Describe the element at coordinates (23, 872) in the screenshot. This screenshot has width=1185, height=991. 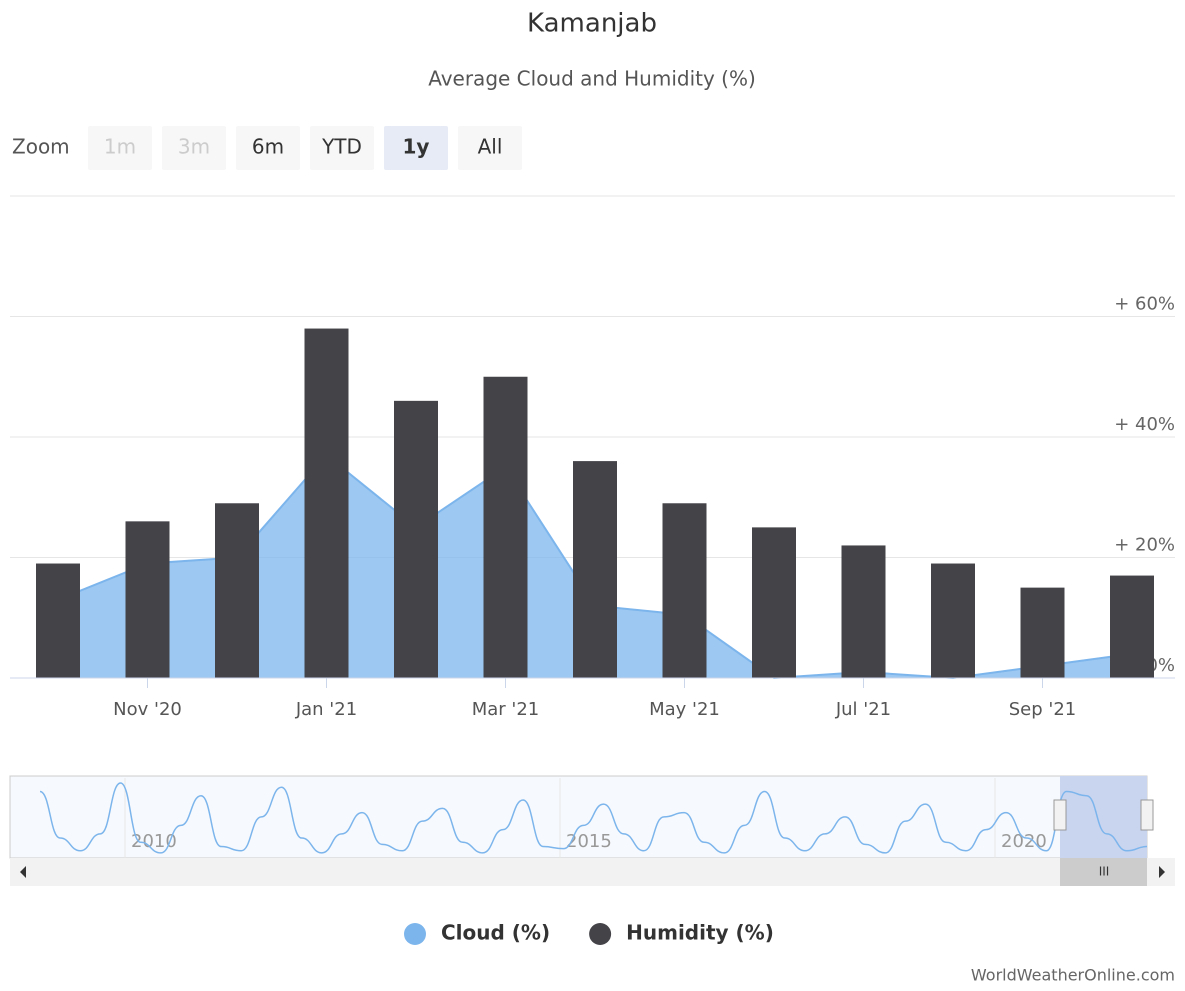
I see `scroll-left` at that location.